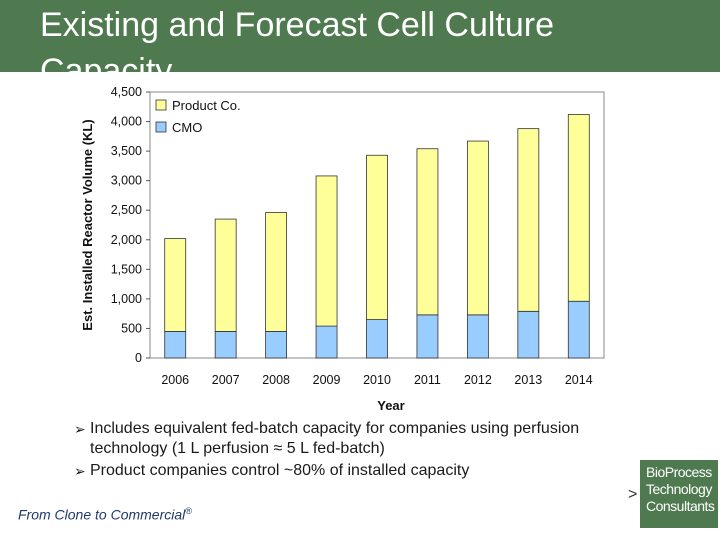  I want to click on x-tick-label: 2009, so click(327, 380).